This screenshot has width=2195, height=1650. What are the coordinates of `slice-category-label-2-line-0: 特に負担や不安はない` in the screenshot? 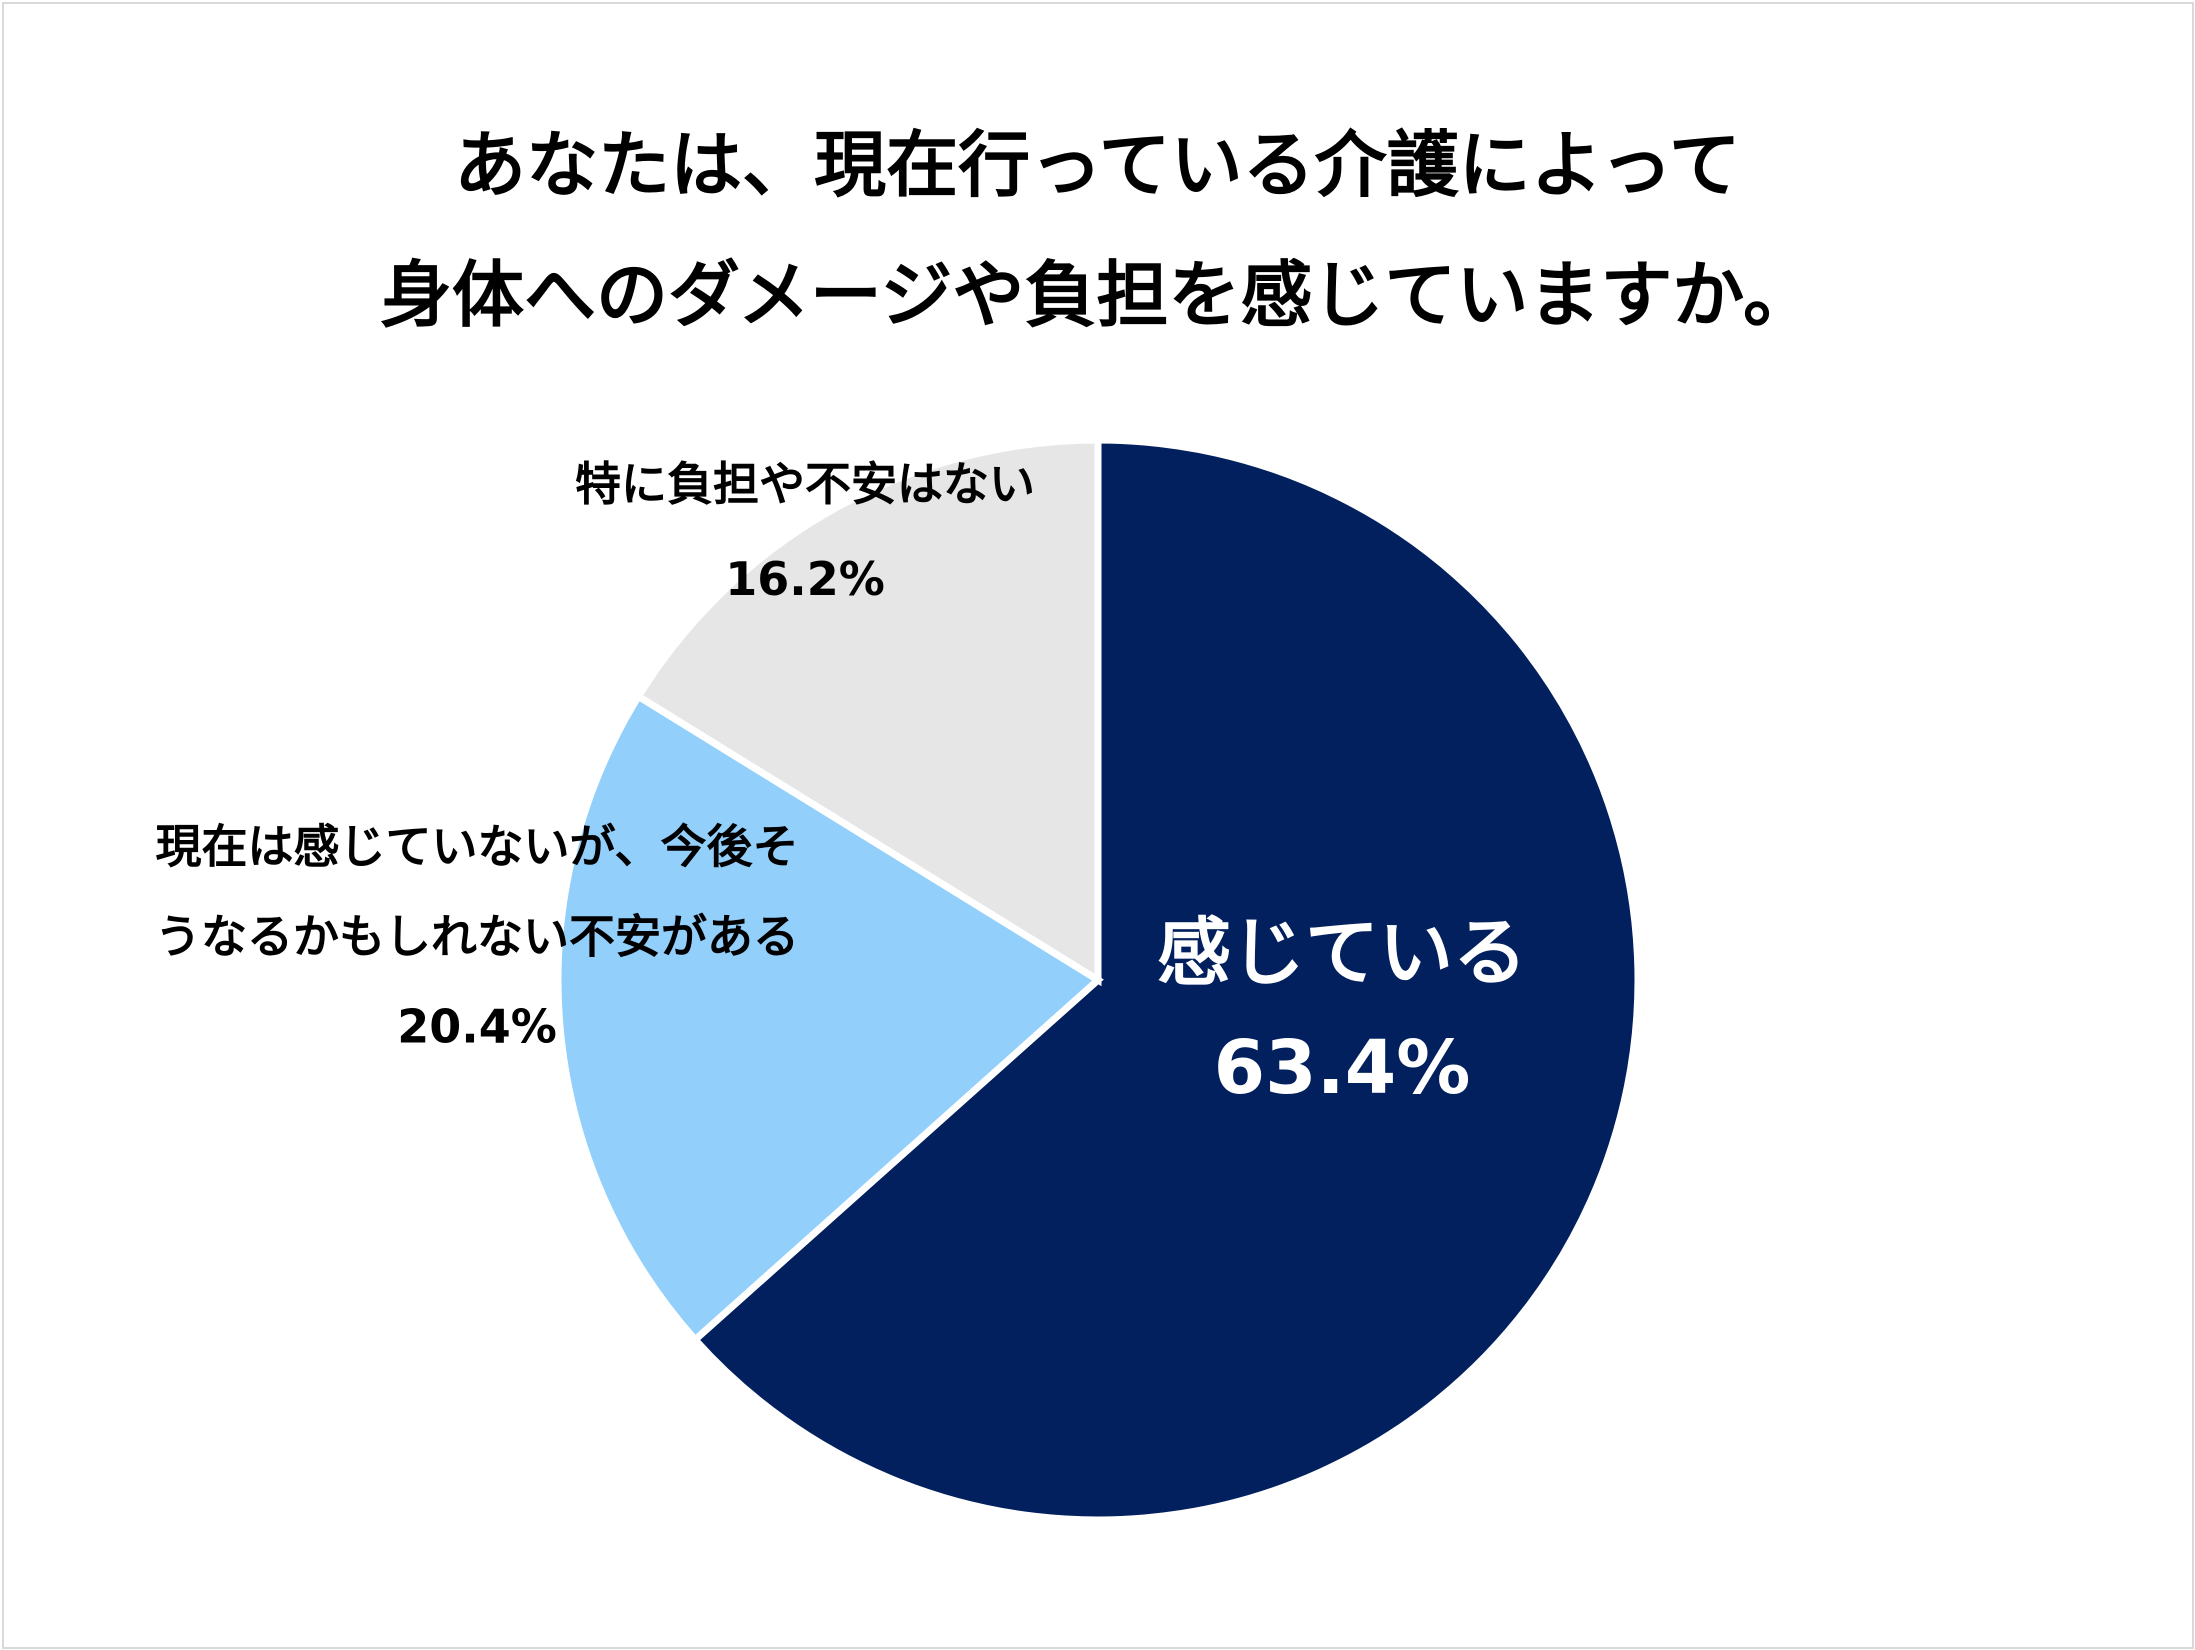 It's located at (805, 484).